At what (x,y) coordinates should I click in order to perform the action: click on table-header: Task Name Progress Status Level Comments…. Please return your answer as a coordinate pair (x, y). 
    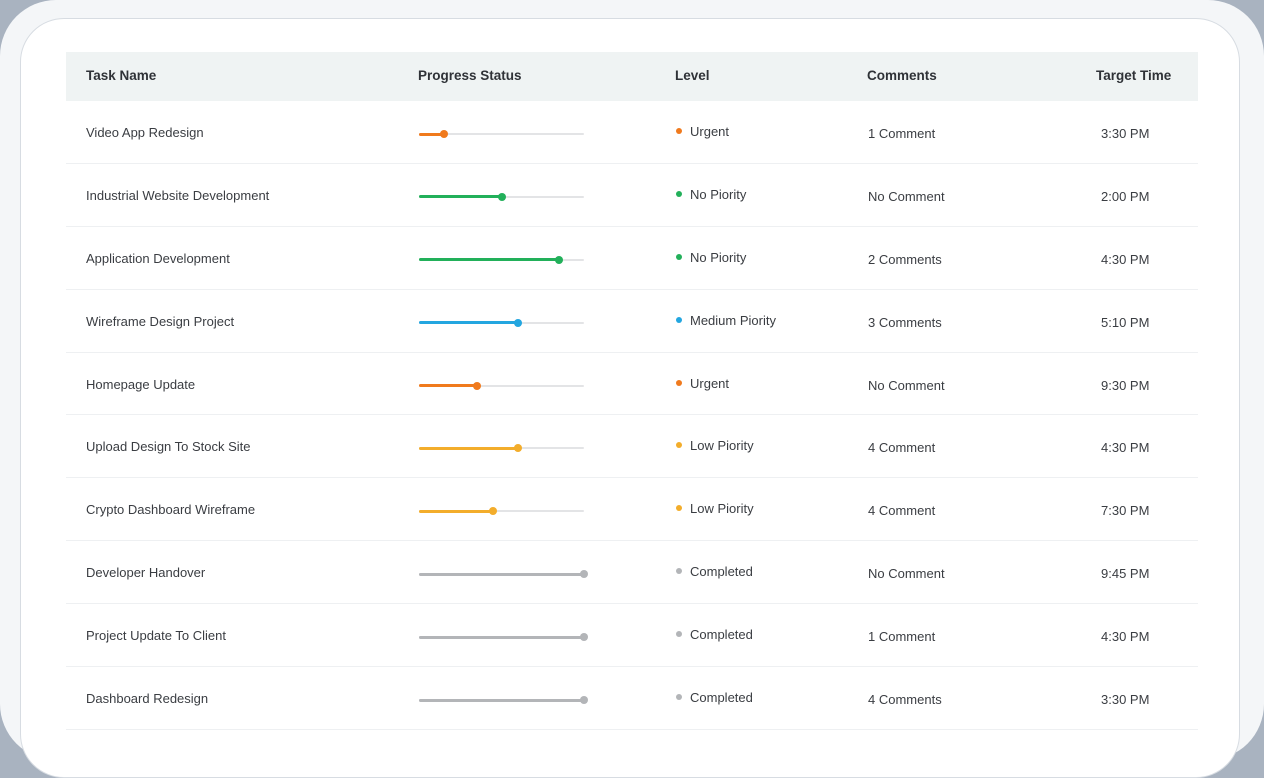
    Looking at the image, I should click on (632, 76).